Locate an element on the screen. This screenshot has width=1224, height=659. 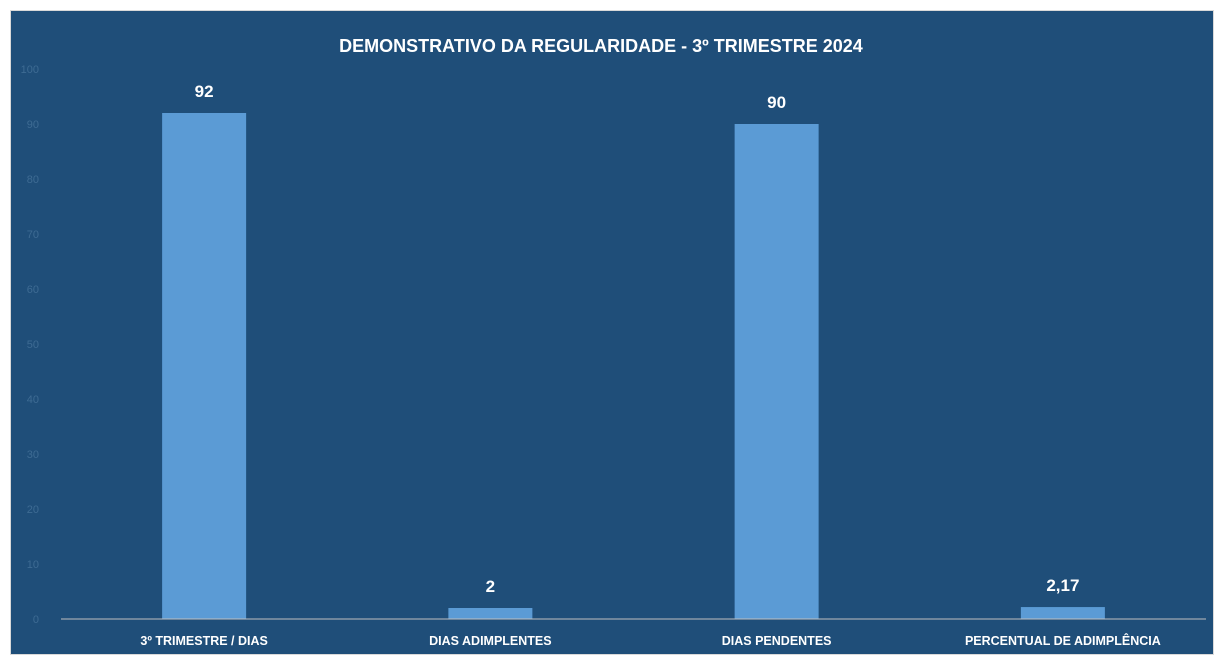
y-tick-label: 90 is located at coordinates (33, 125).